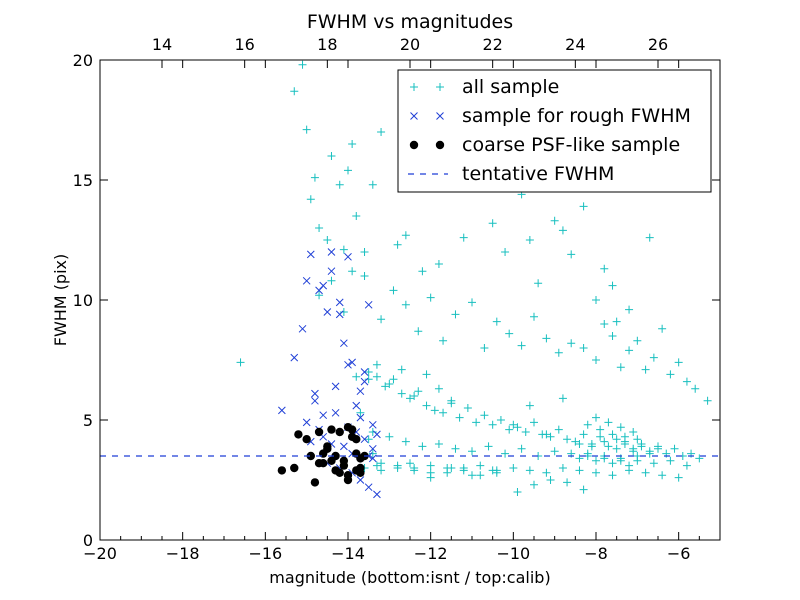 The width and height of the screenshot is (800, 600). I want to click on top-x-tick-label: 22, so click(492, 44).